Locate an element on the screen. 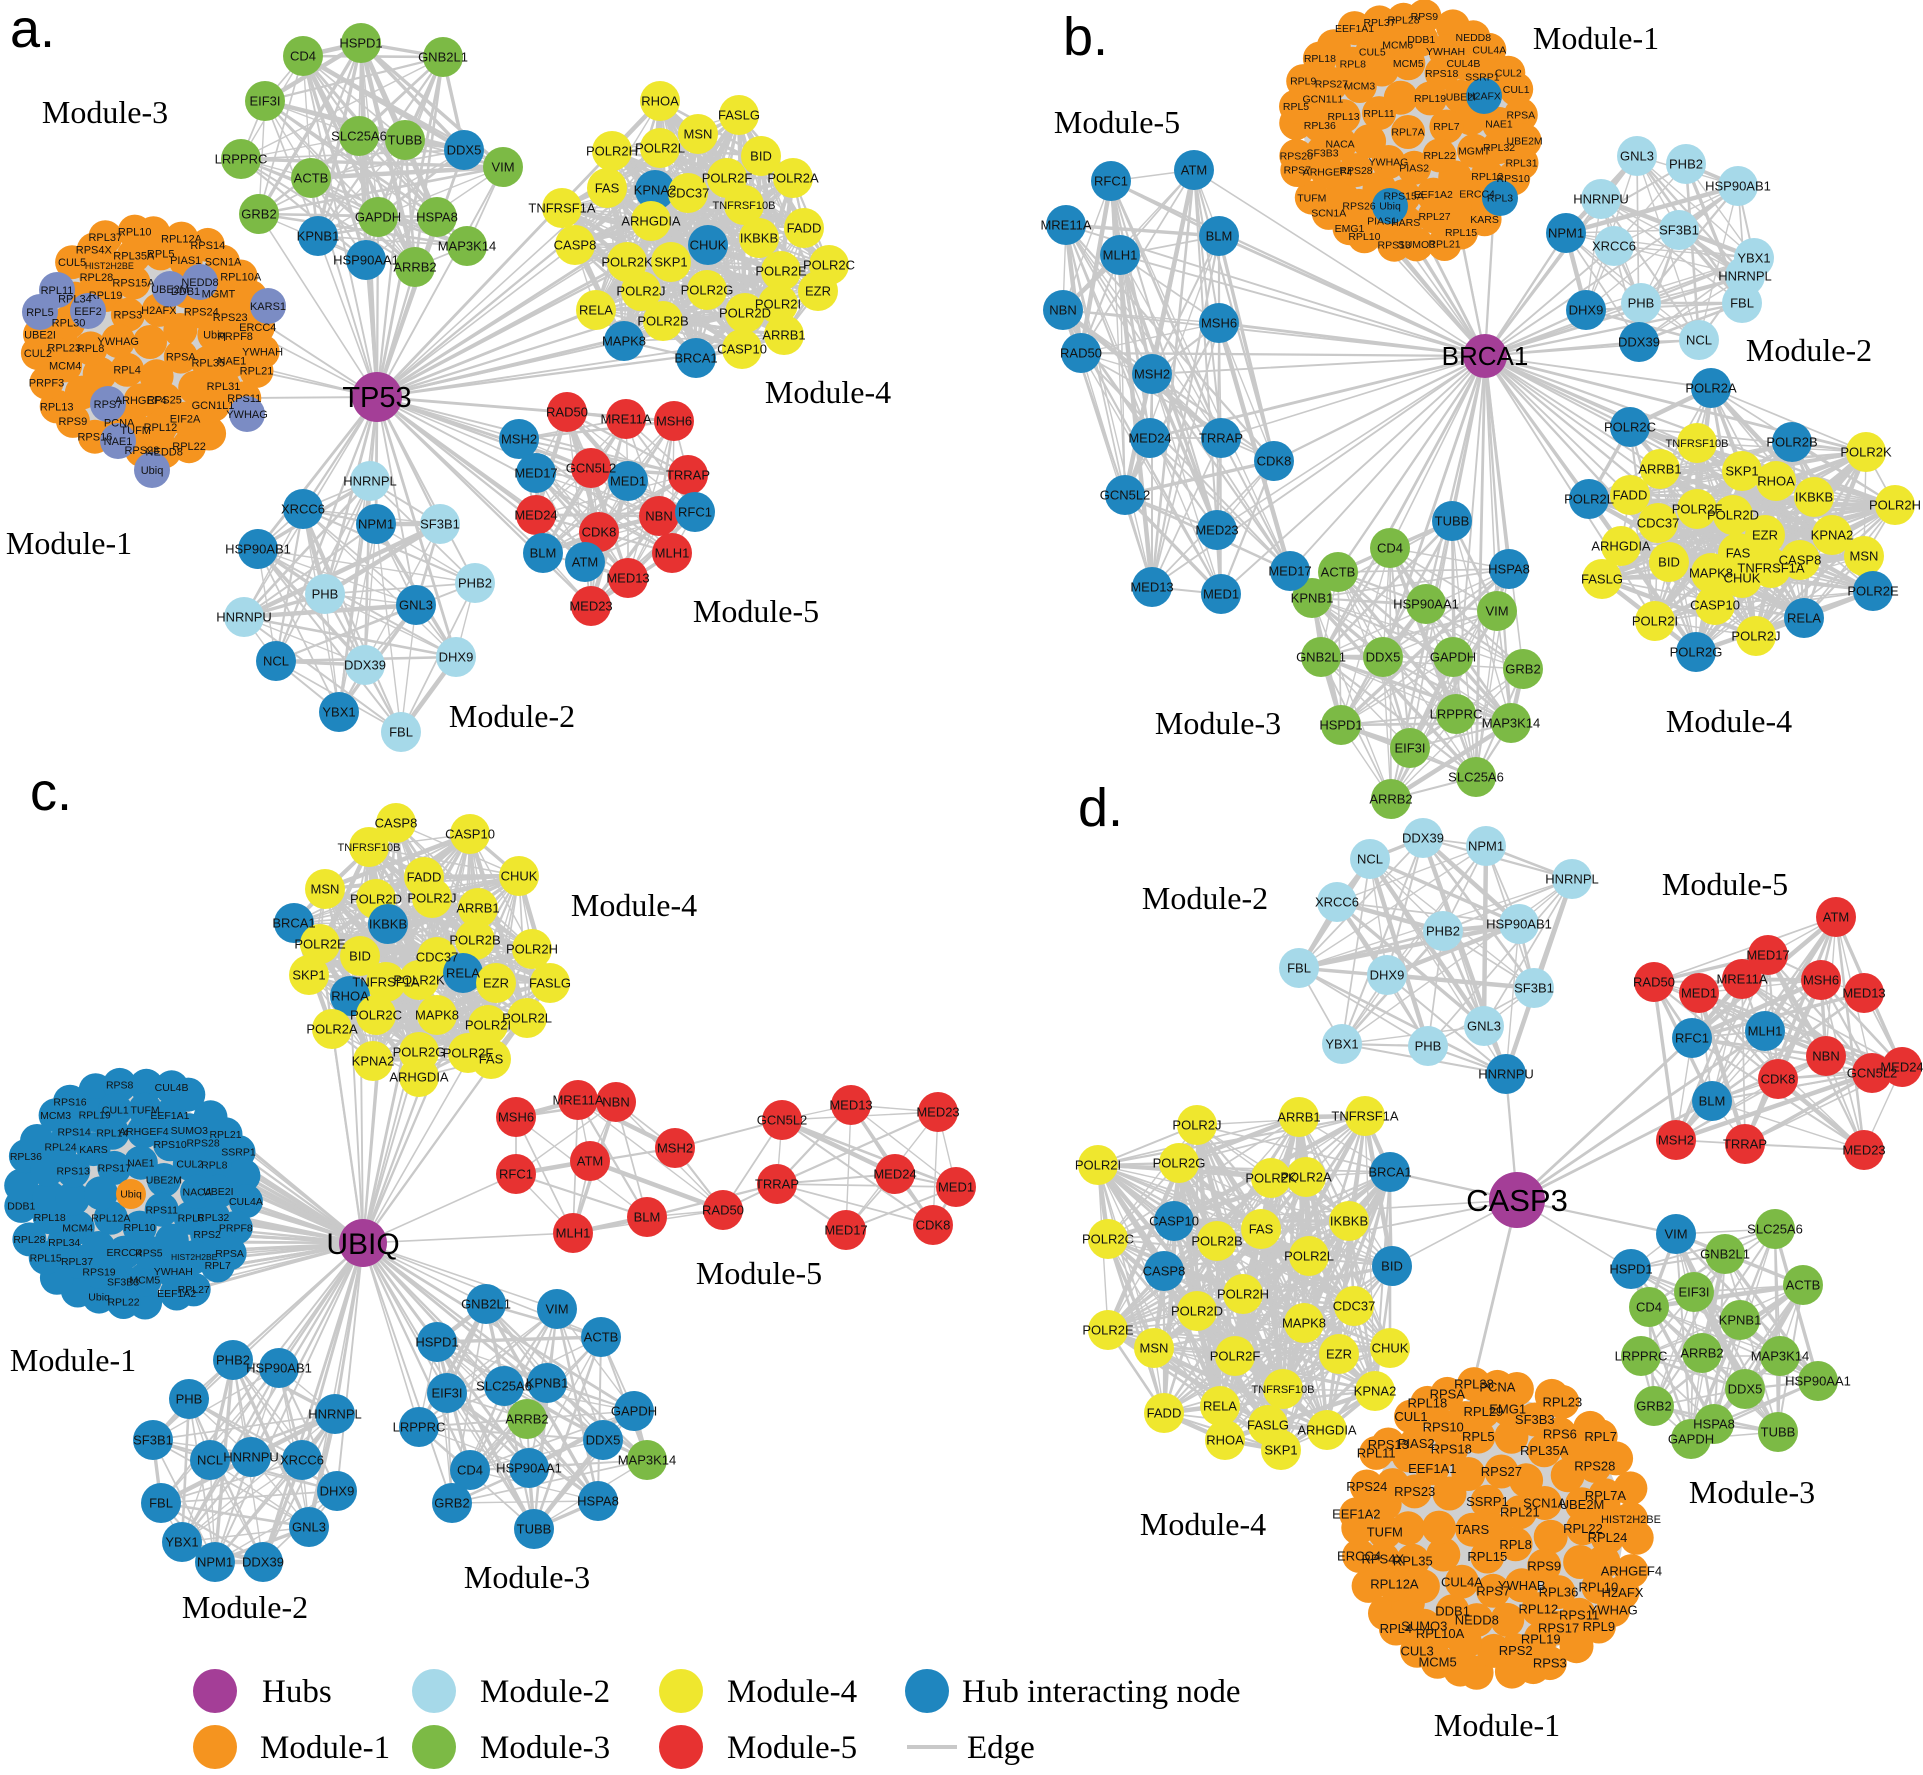  svg-text: POLR2H is located at coordinates (1243, 1294).